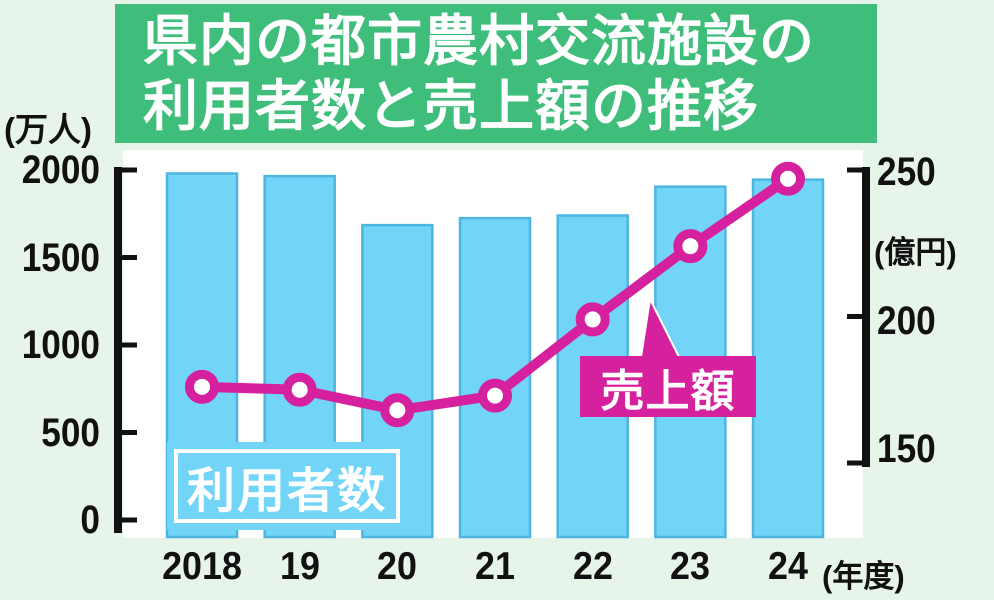 The height and width of the screenshot is (600, 994). What do you see at coordinates (495, 566) in the screenshot?
I see `x-label-21: 21` at bounding box center [495, 566].